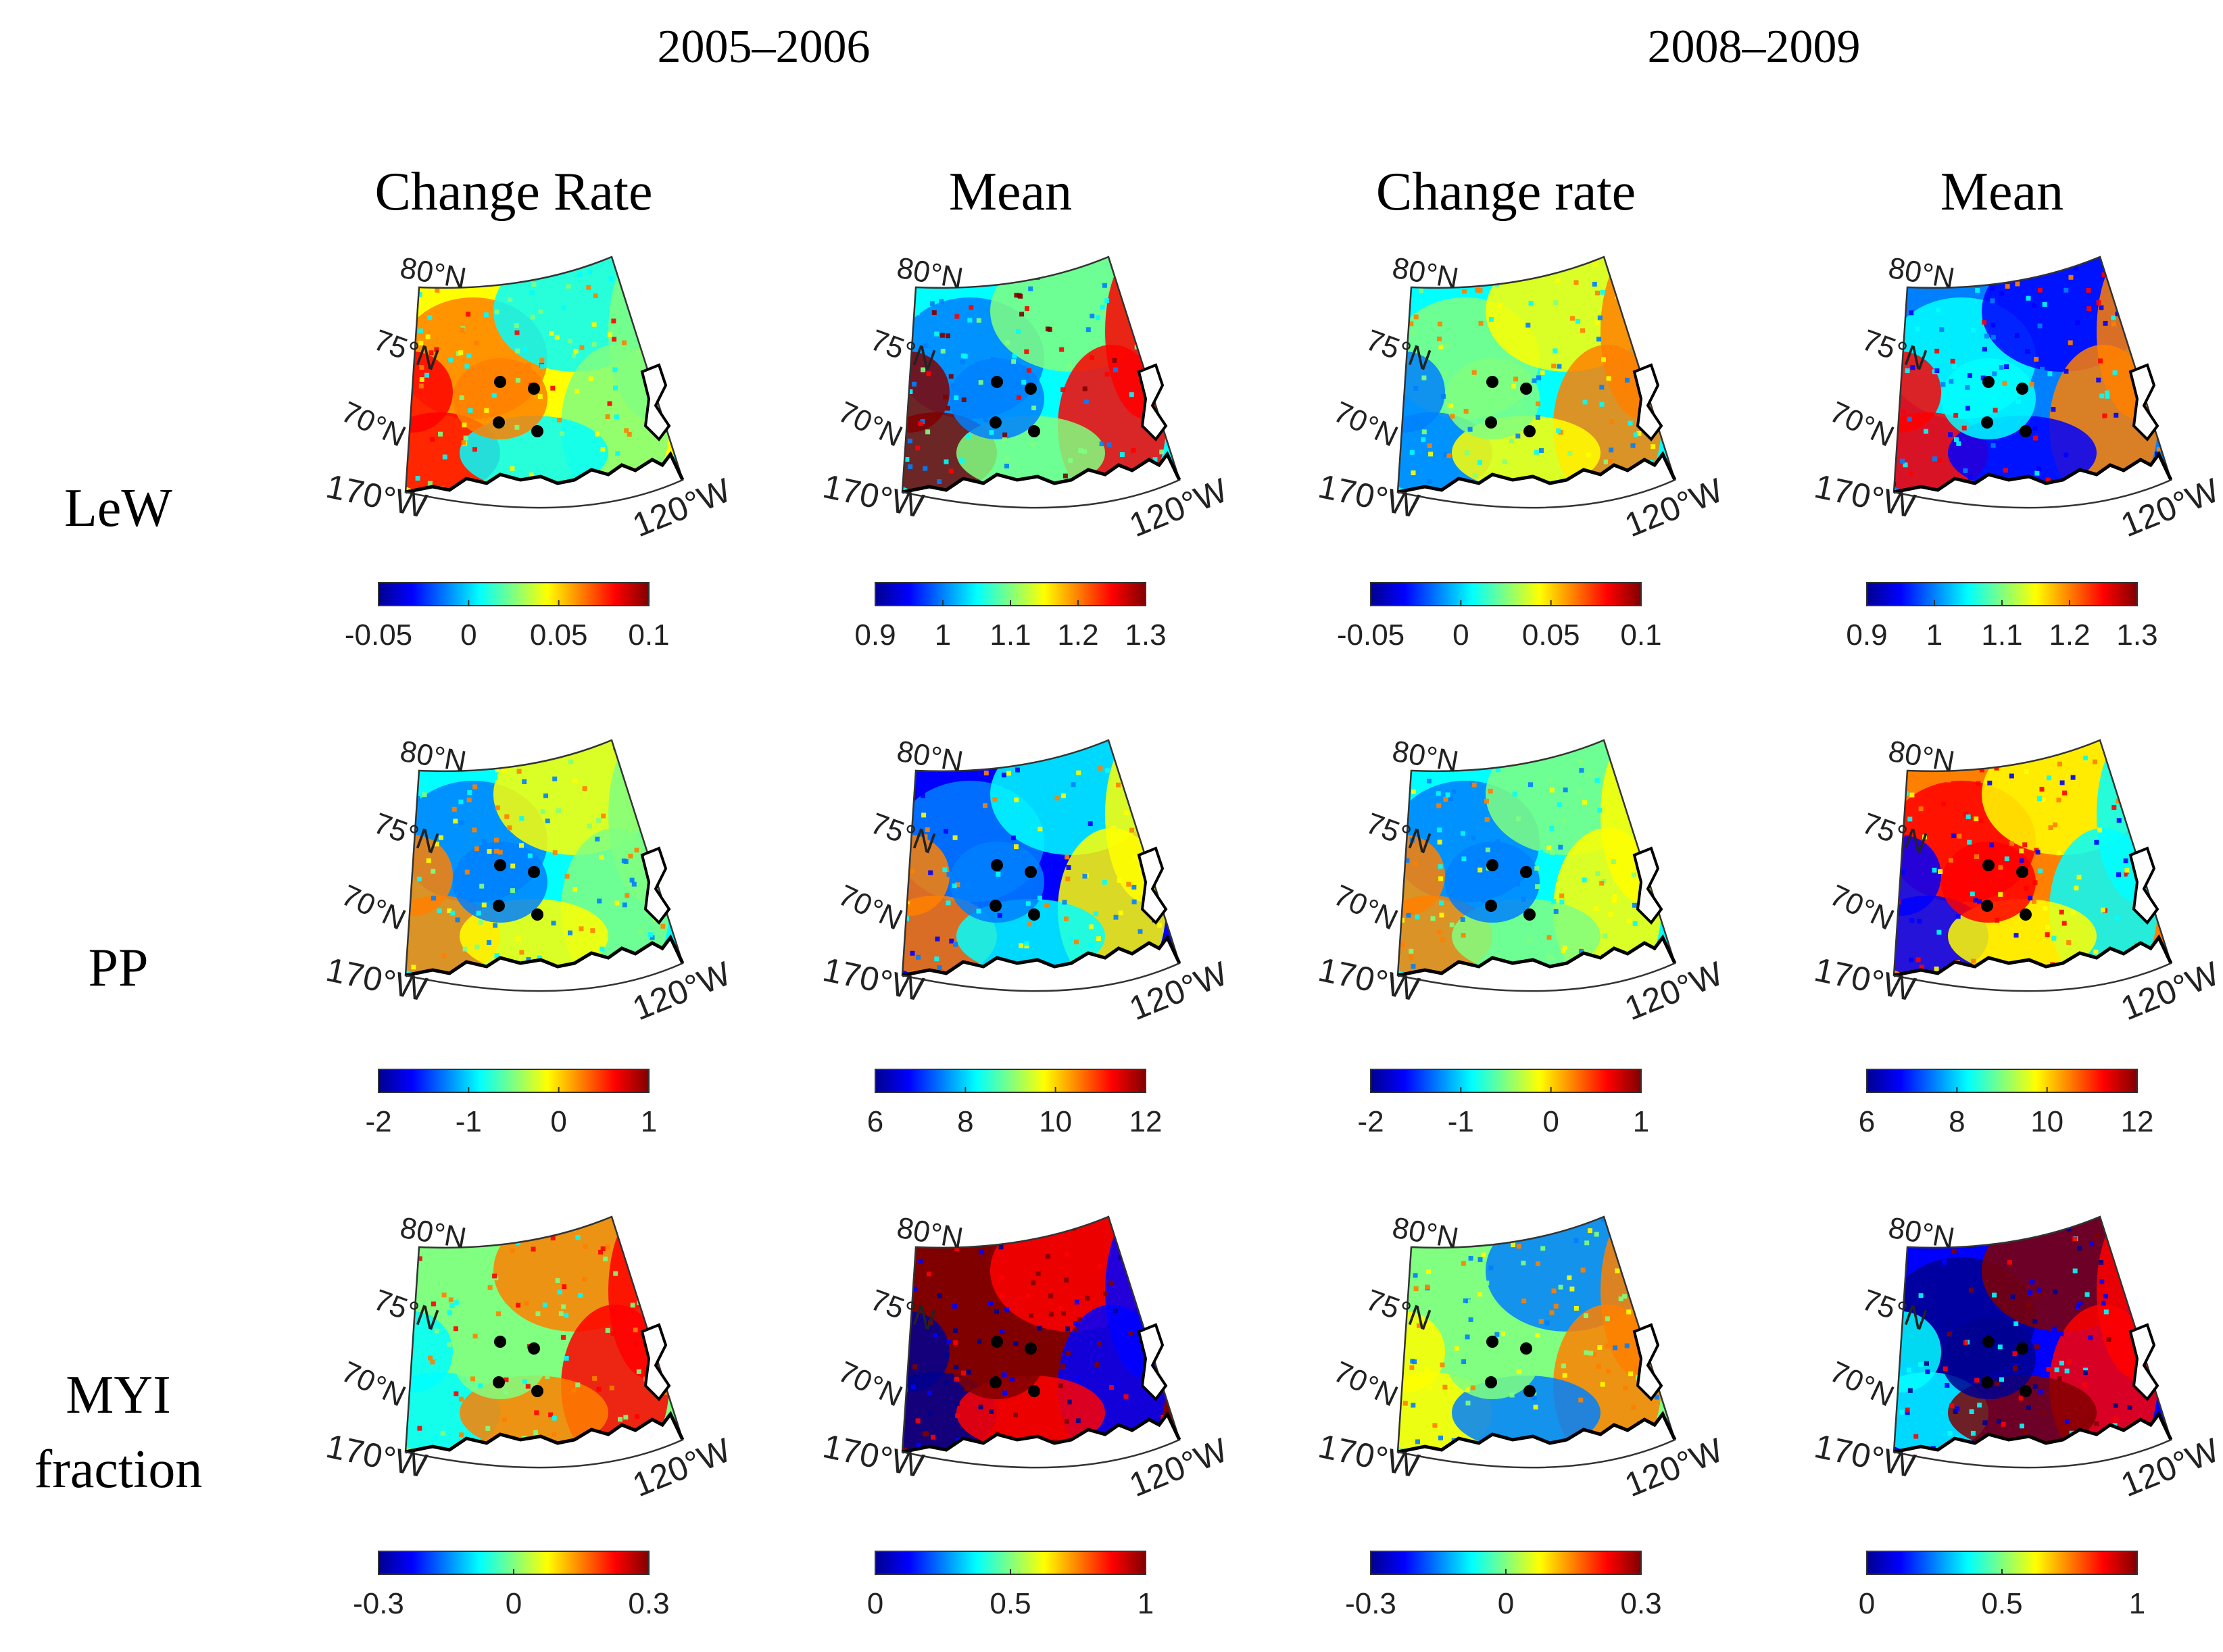 The image size is (2223, 1652). I want to click on colorbar-tick-label: 0.1, so click(1640, 635).